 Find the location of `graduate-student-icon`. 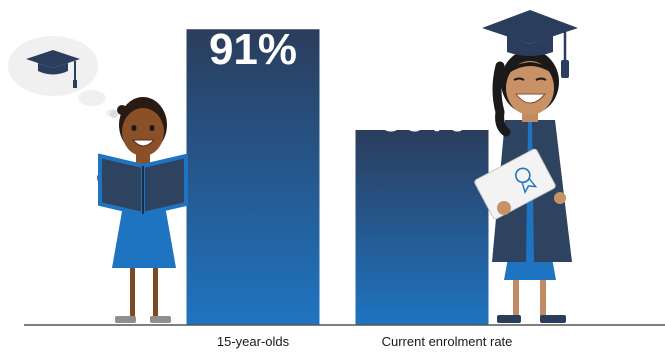

graduate-student-icon is located at coordinates (526, 166).